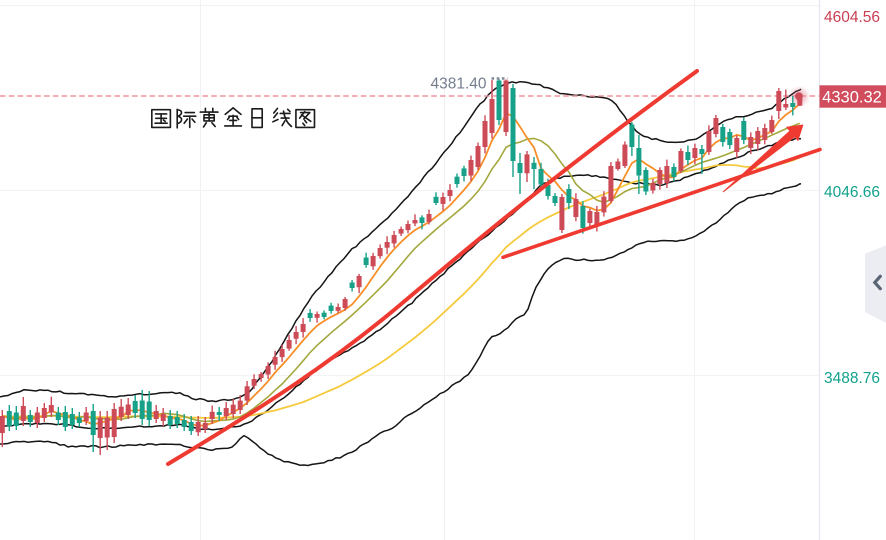  I want to click on svg-text: 4381.40, so click(459, 84).